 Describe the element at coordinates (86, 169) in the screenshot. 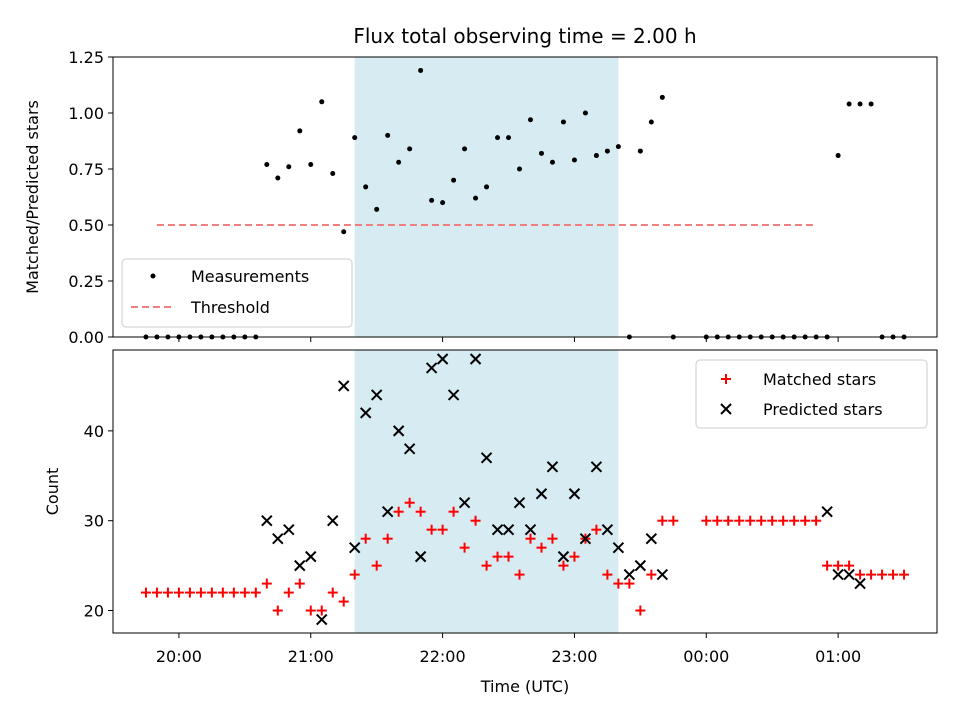

I see `top-y-tick-label: 0.75` at that location.